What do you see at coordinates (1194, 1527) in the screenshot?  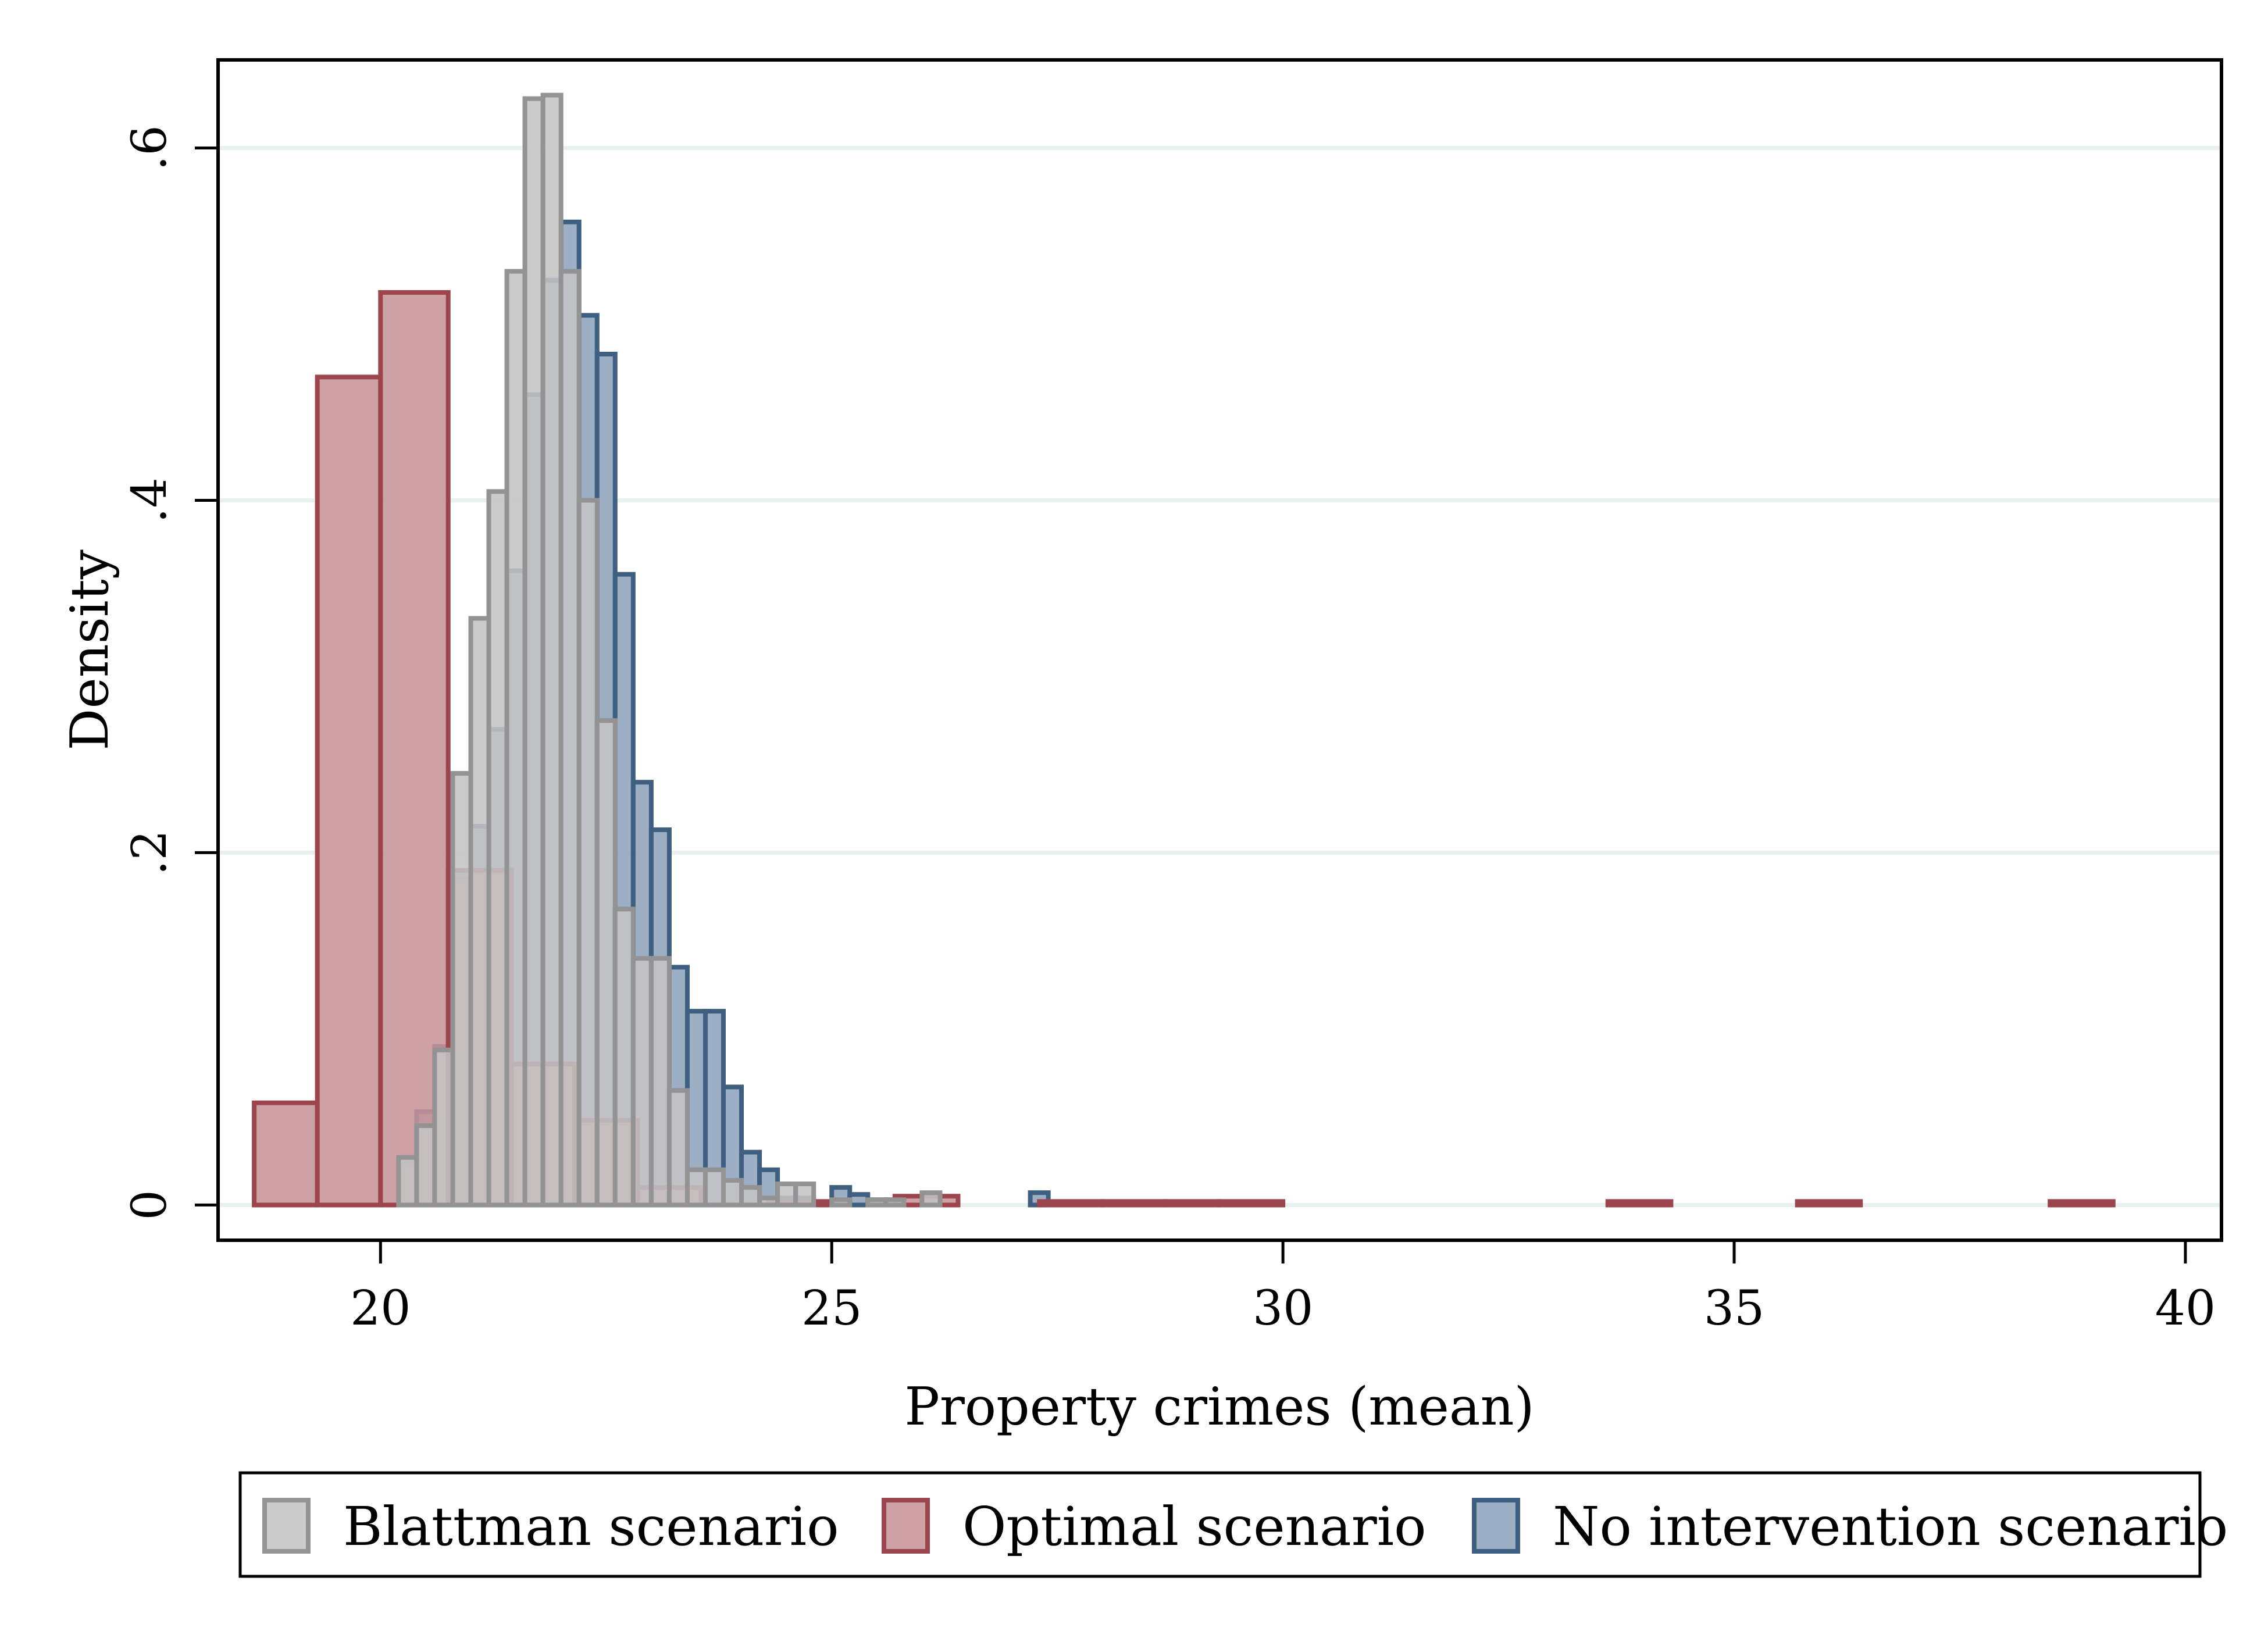 I see `legend-label: Optimal scenario` at bounding box center [1194, 1527].